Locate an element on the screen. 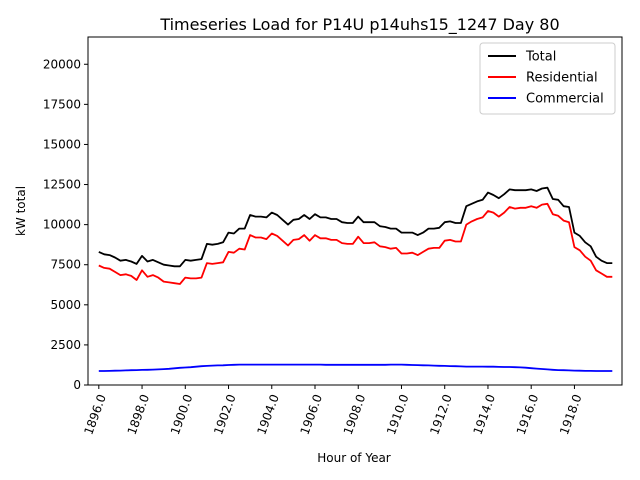  y-axis-label: kW total is located at coordinates (21, 211).